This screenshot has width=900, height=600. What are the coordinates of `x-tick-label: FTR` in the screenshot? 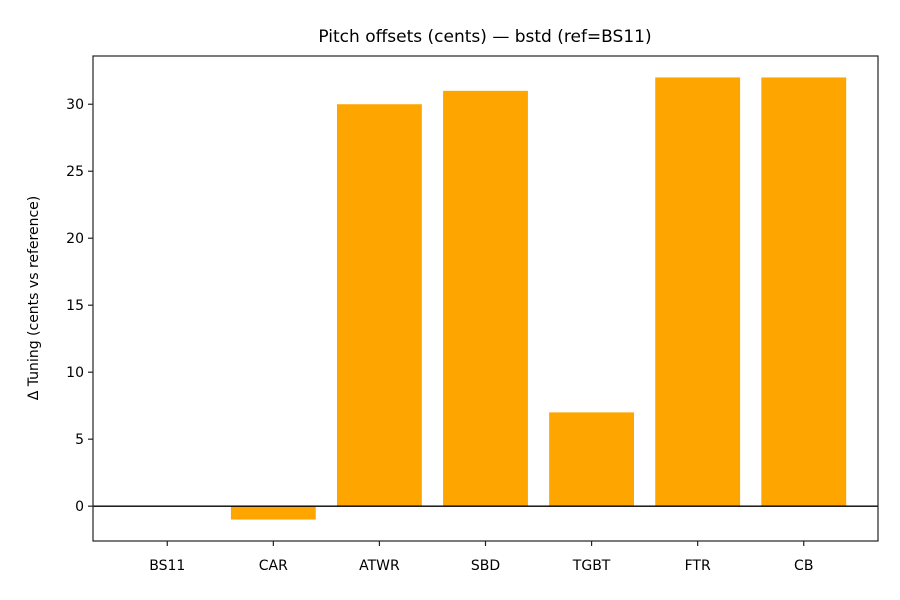 It's located at (698, 566).